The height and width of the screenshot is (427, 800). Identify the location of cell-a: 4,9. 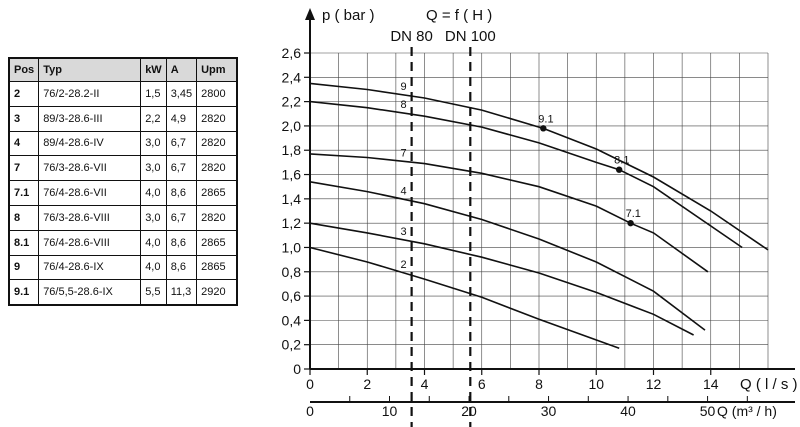
(181, 118).